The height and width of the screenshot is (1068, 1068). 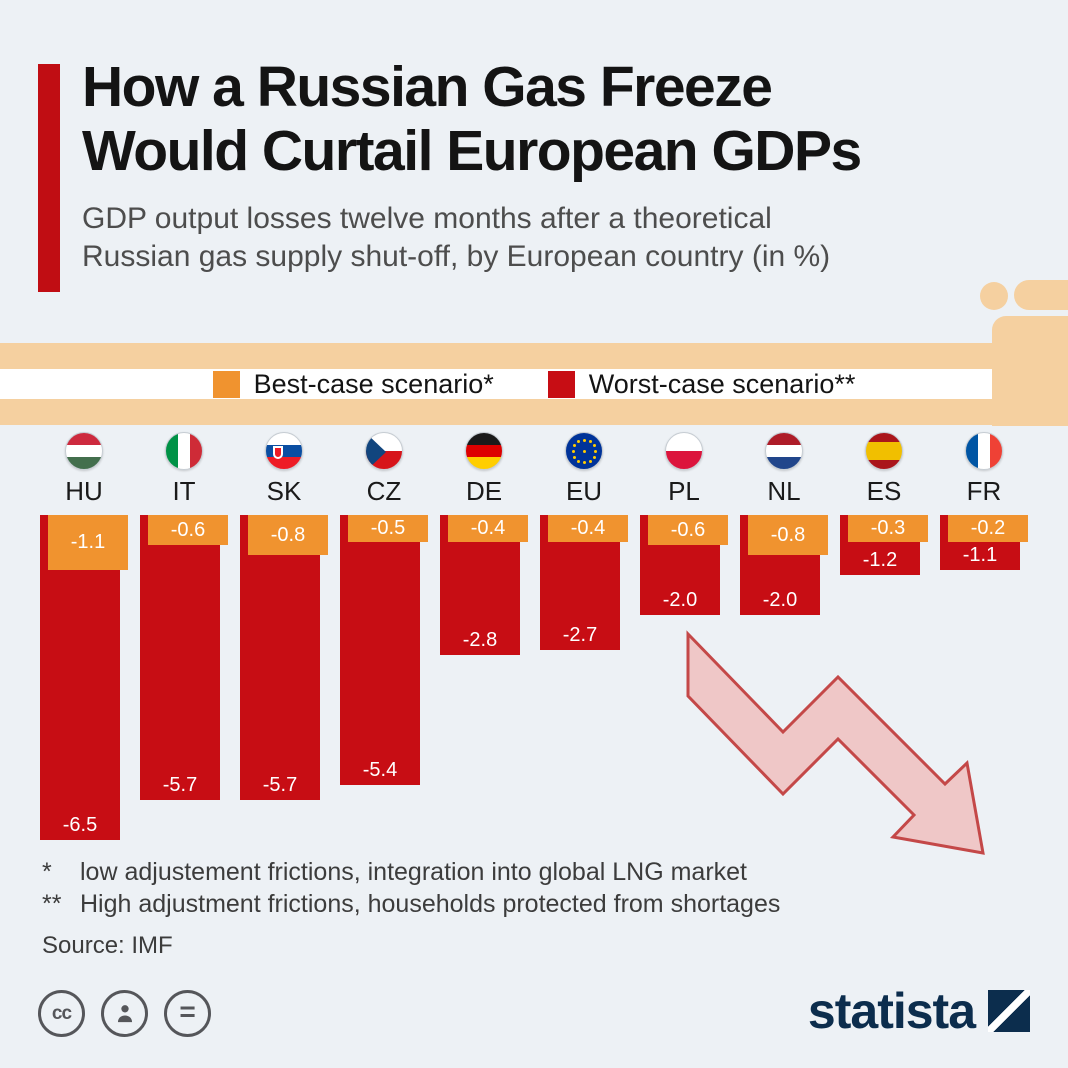 I want to click on pipe-stripe-bottom, so click(x=534, y=412).